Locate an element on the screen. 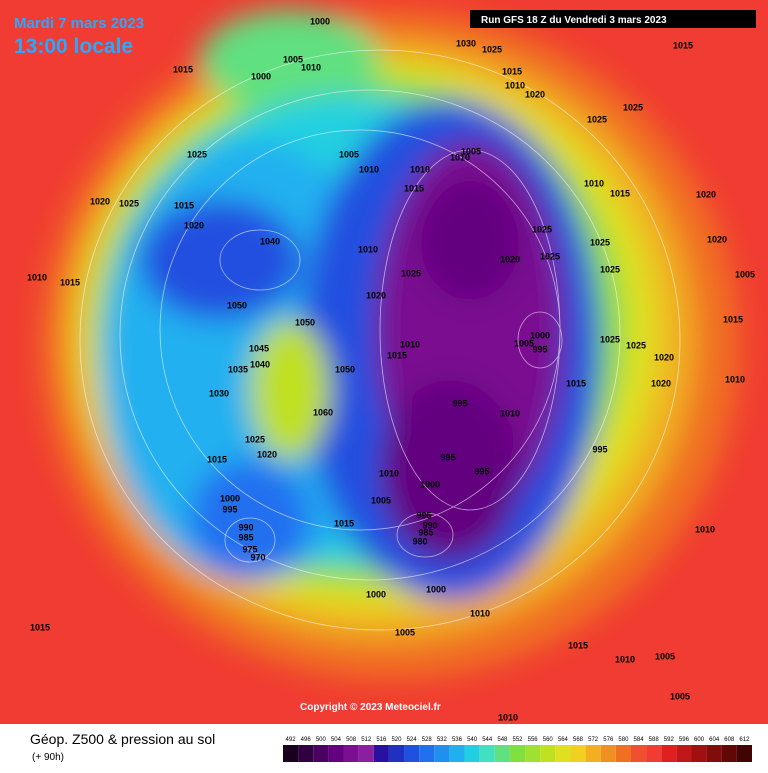  isobar-label: 975 is located at coordinates (249, 549).